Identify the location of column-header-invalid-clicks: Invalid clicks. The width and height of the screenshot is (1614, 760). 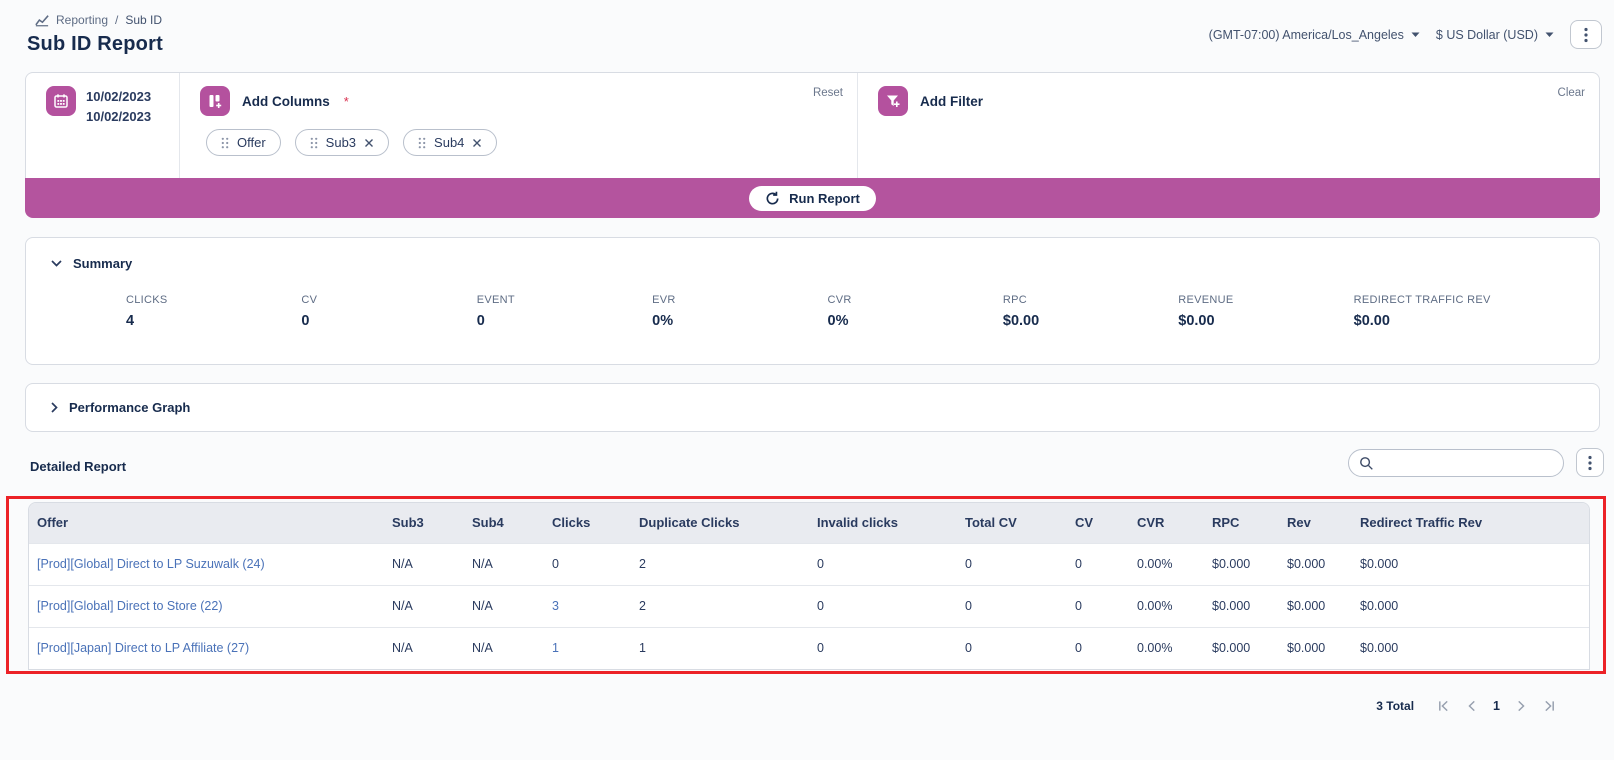
(883, 523).